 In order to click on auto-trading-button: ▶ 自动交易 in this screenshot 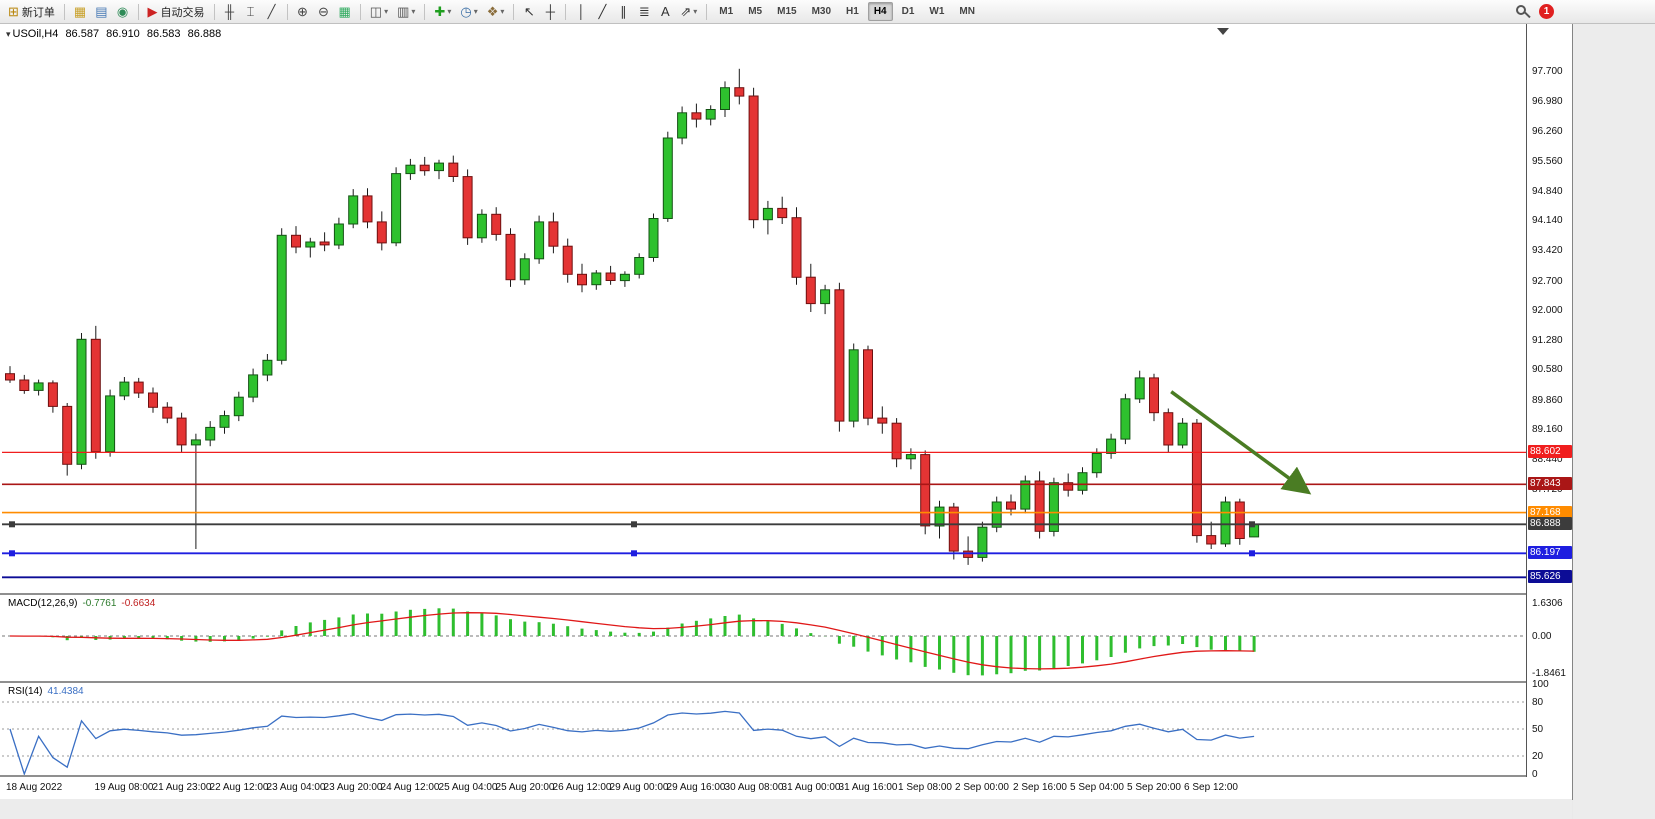, I will do `click(176, 12)`.